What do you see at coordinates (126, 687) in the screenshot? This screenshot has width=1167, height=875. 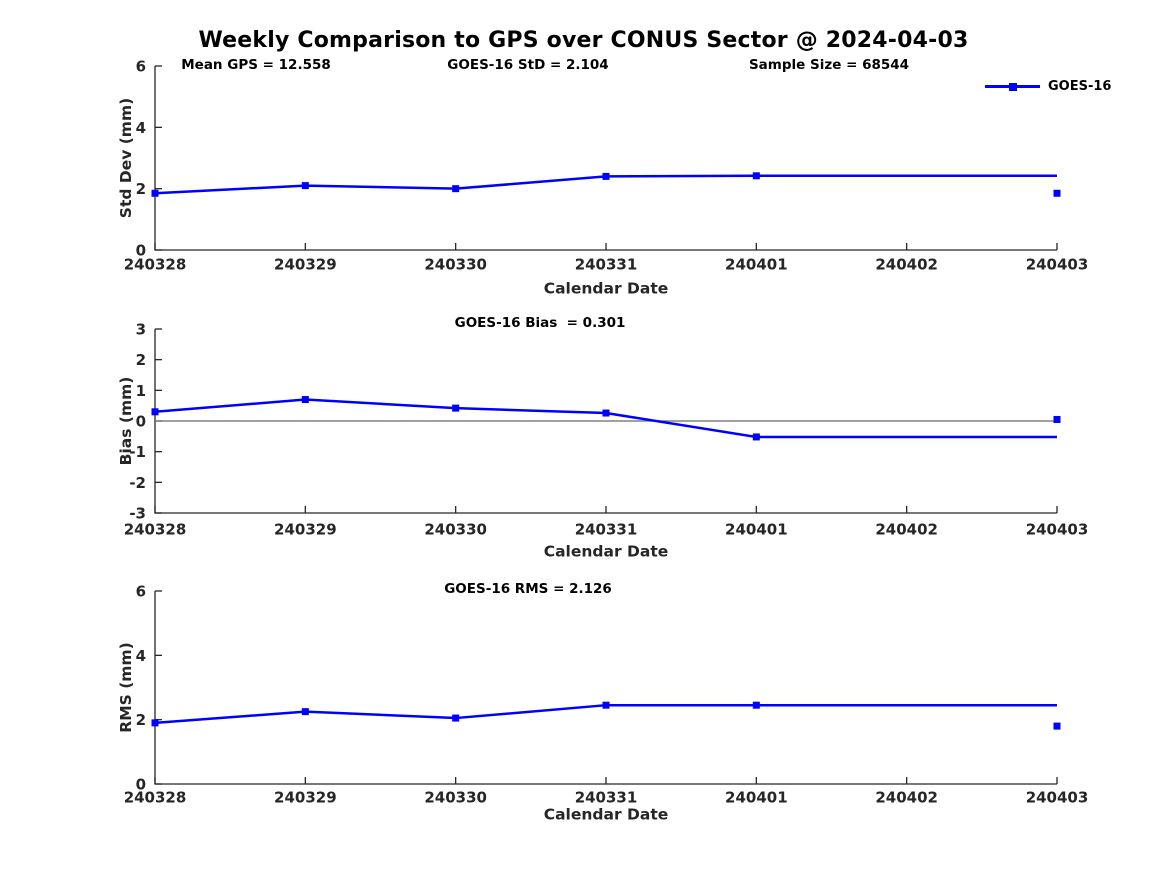 I see `y-axis-label: RMS (mm)` at bounding box center [126, 687].